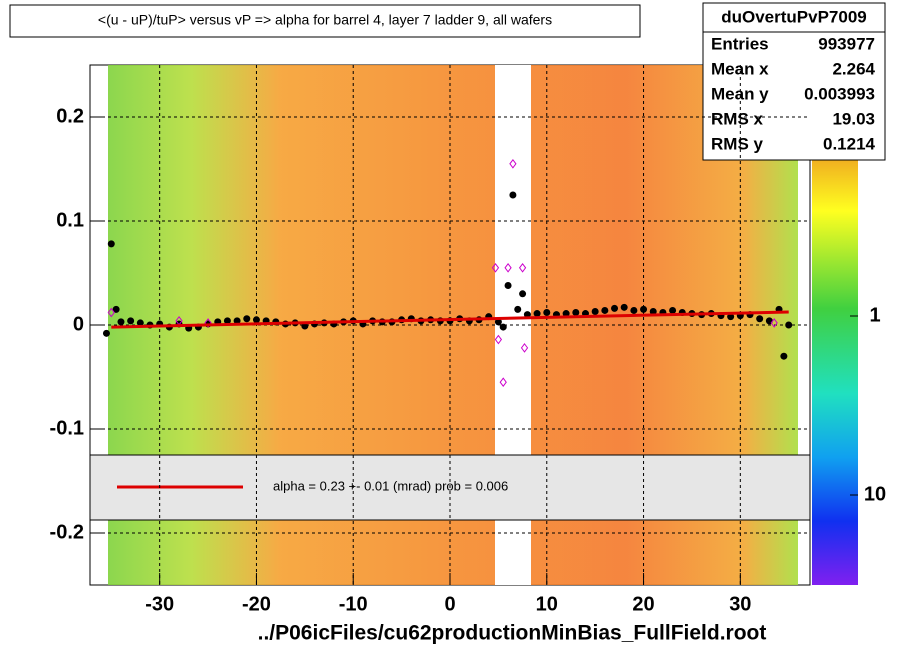 The image size is (900, 650). What do you see at coordinates (70, 116) in the screenshot?
I see `y-tick-label: 0.2` at bounding box center [70, 116].